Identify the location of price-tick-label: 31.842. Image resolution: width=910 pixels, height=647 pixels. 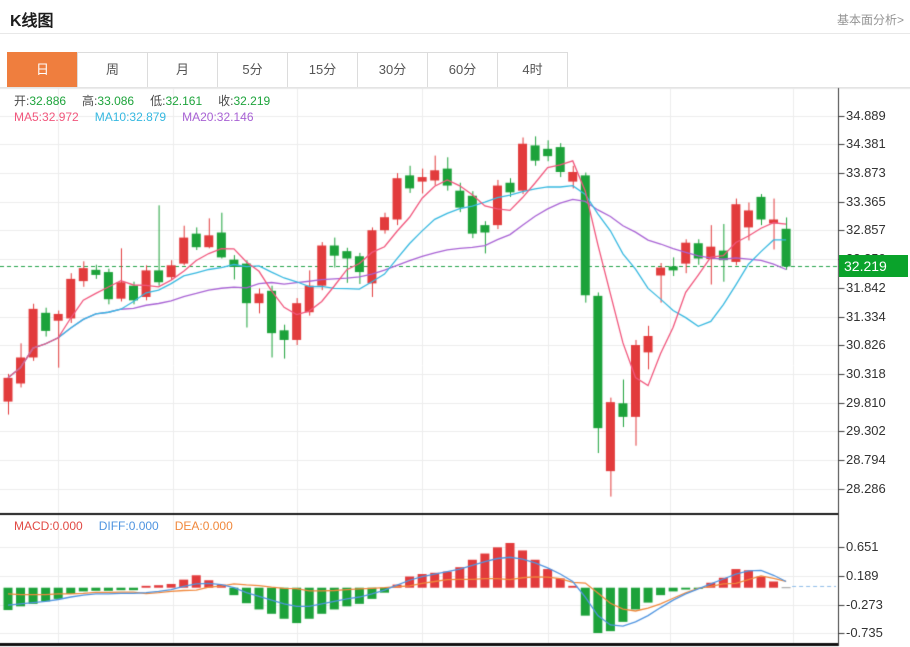
(866, 287).